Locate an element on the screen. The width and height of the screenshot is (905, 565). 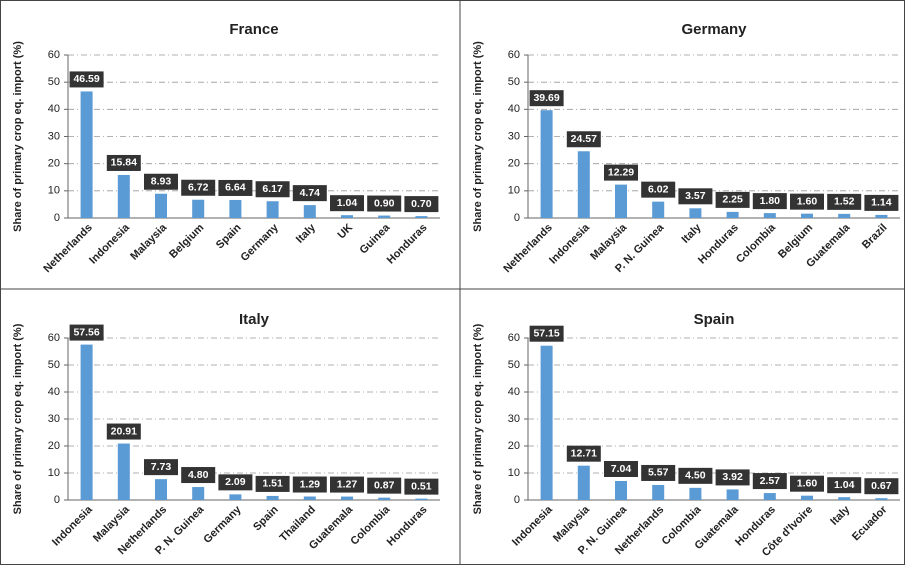
x-tick-label: Ecuador is located at coordinates (870, 523).